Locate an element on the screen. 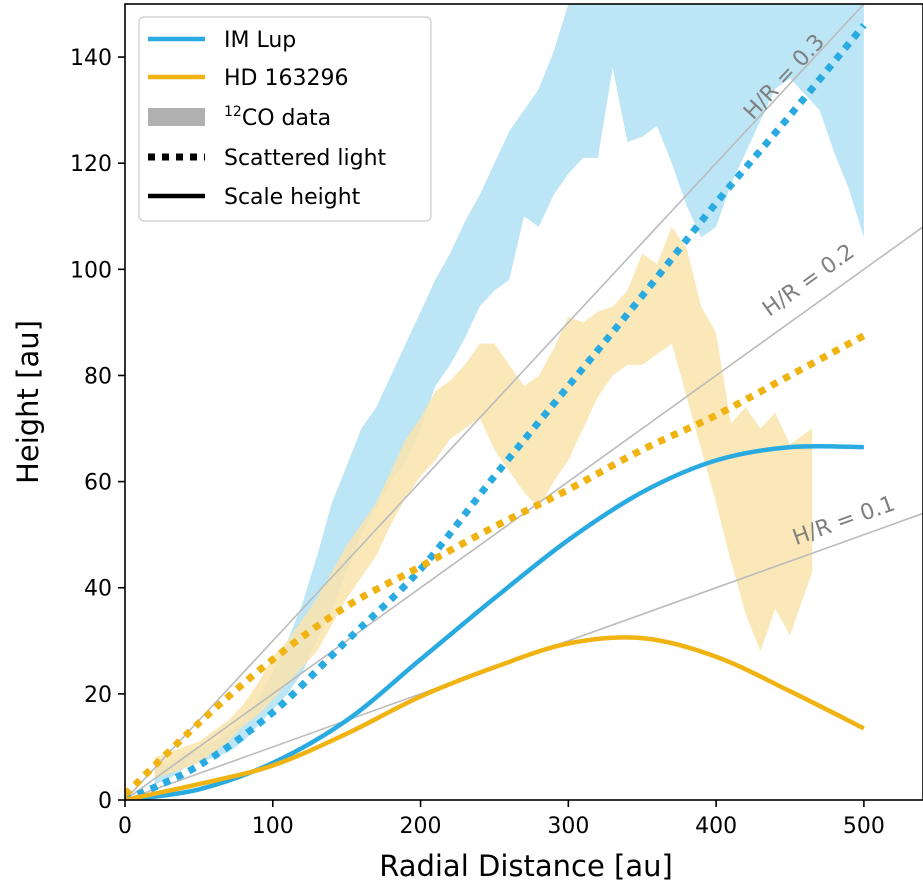 Image resolution: width=923 pixels, height=887 pixels. y-tick-label: 60 is located at coordinates (98, 483).